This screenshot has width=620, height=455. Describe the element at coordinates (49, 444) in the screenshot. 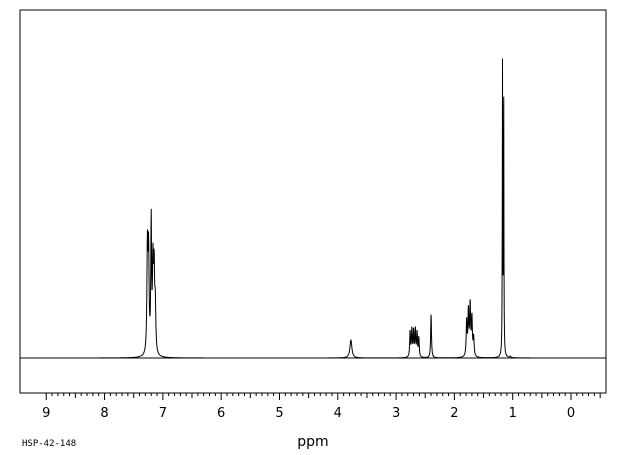

I see `sample-id-label: HSP-42-148` at that location.